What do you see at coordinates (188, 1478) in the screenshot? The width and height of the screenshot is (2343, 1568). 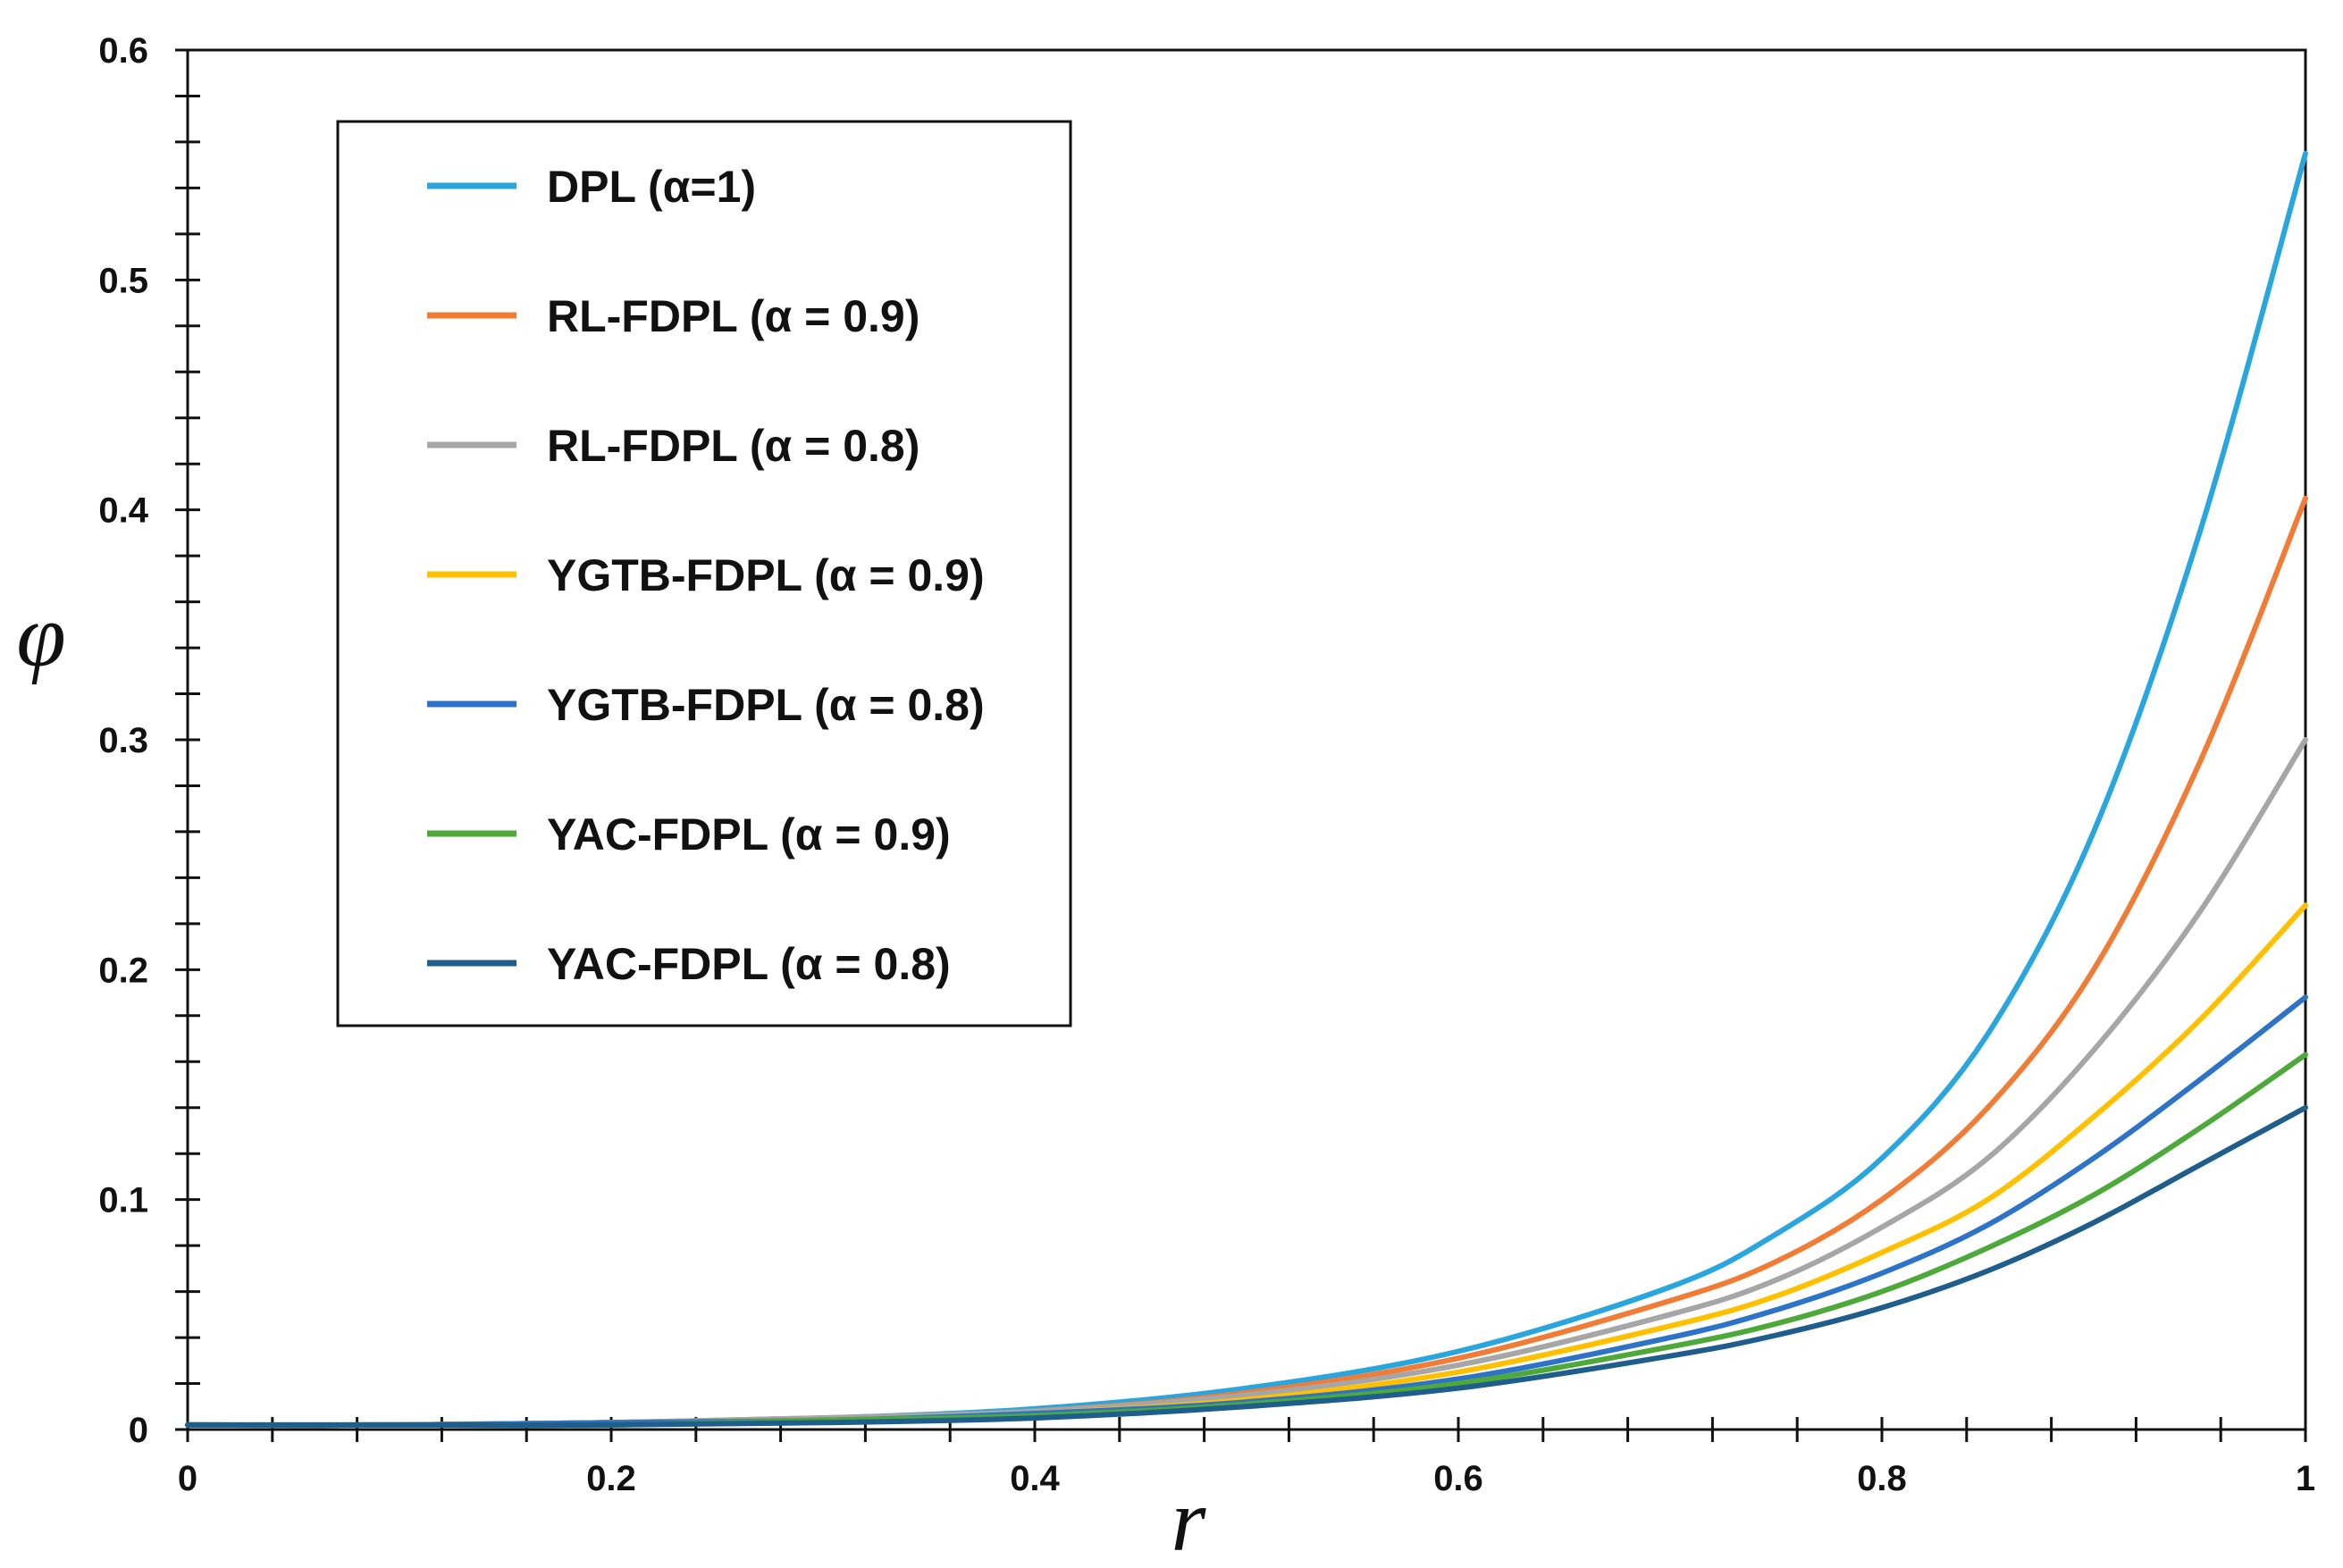 I see `x-tick-label: 0` at bounding box center [188, 1478].